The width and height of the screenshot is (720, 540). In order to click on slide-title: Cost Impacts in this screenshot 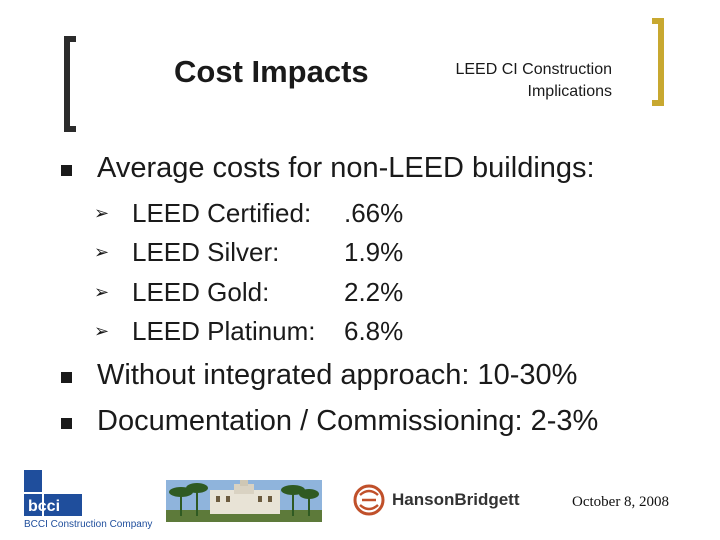, I will do `click(271, 71)`.